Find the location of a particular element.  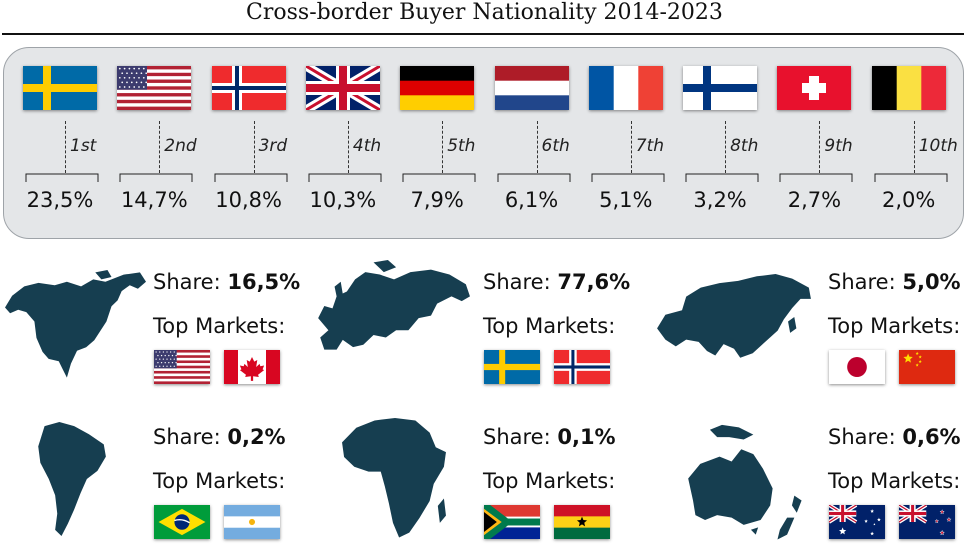

canada-flag-icon is located at coordinates (252, 367).